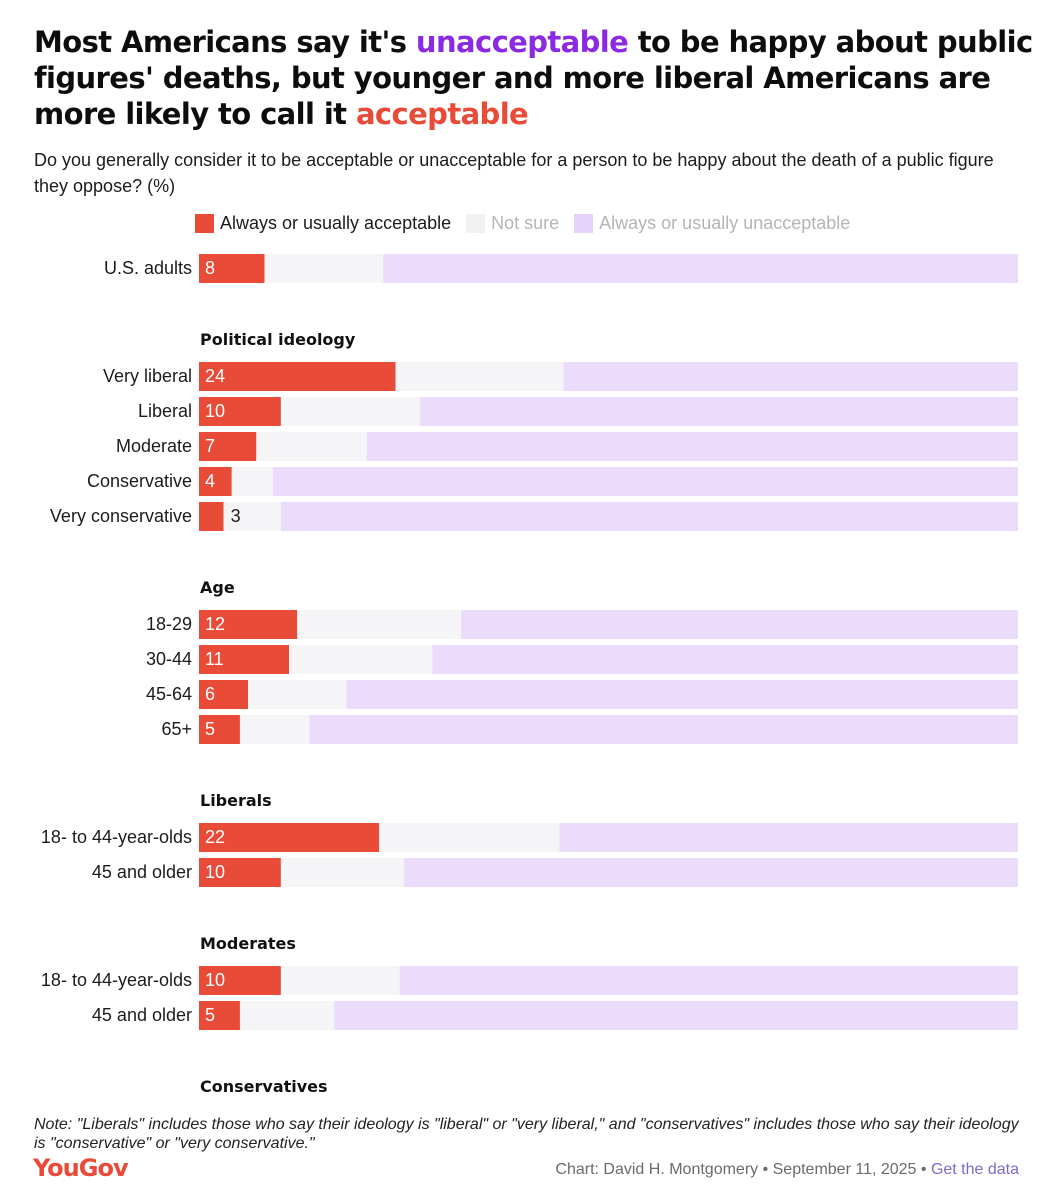 This screenshot has width=1057, height=1200. Describe the element at coordinates (210, 481) in the screenshot. I see `data-label-political-ideology-conservative: 4` at that location.